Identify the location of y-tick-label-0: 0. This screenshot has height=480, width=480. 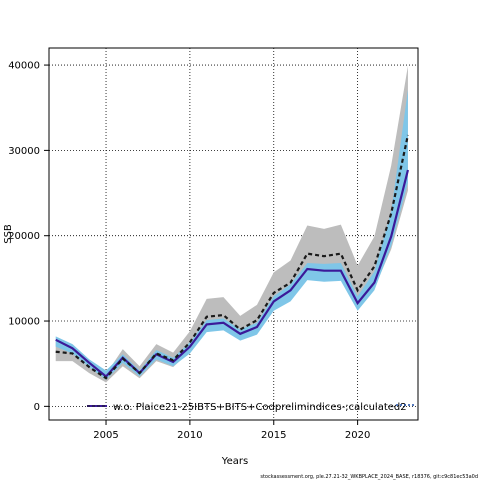
(37, 407).